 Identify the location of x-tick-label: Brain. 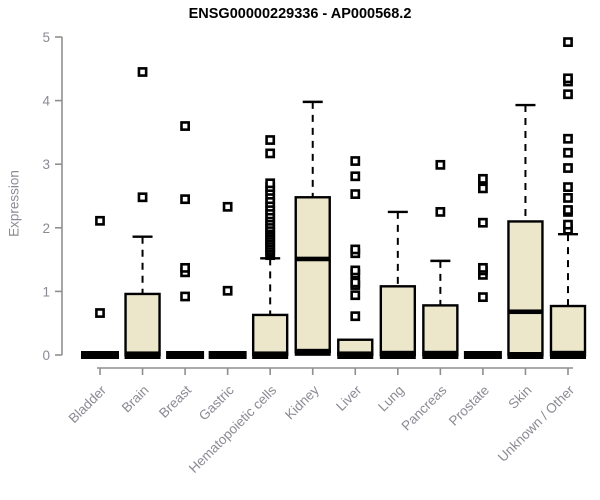
(135, 399).